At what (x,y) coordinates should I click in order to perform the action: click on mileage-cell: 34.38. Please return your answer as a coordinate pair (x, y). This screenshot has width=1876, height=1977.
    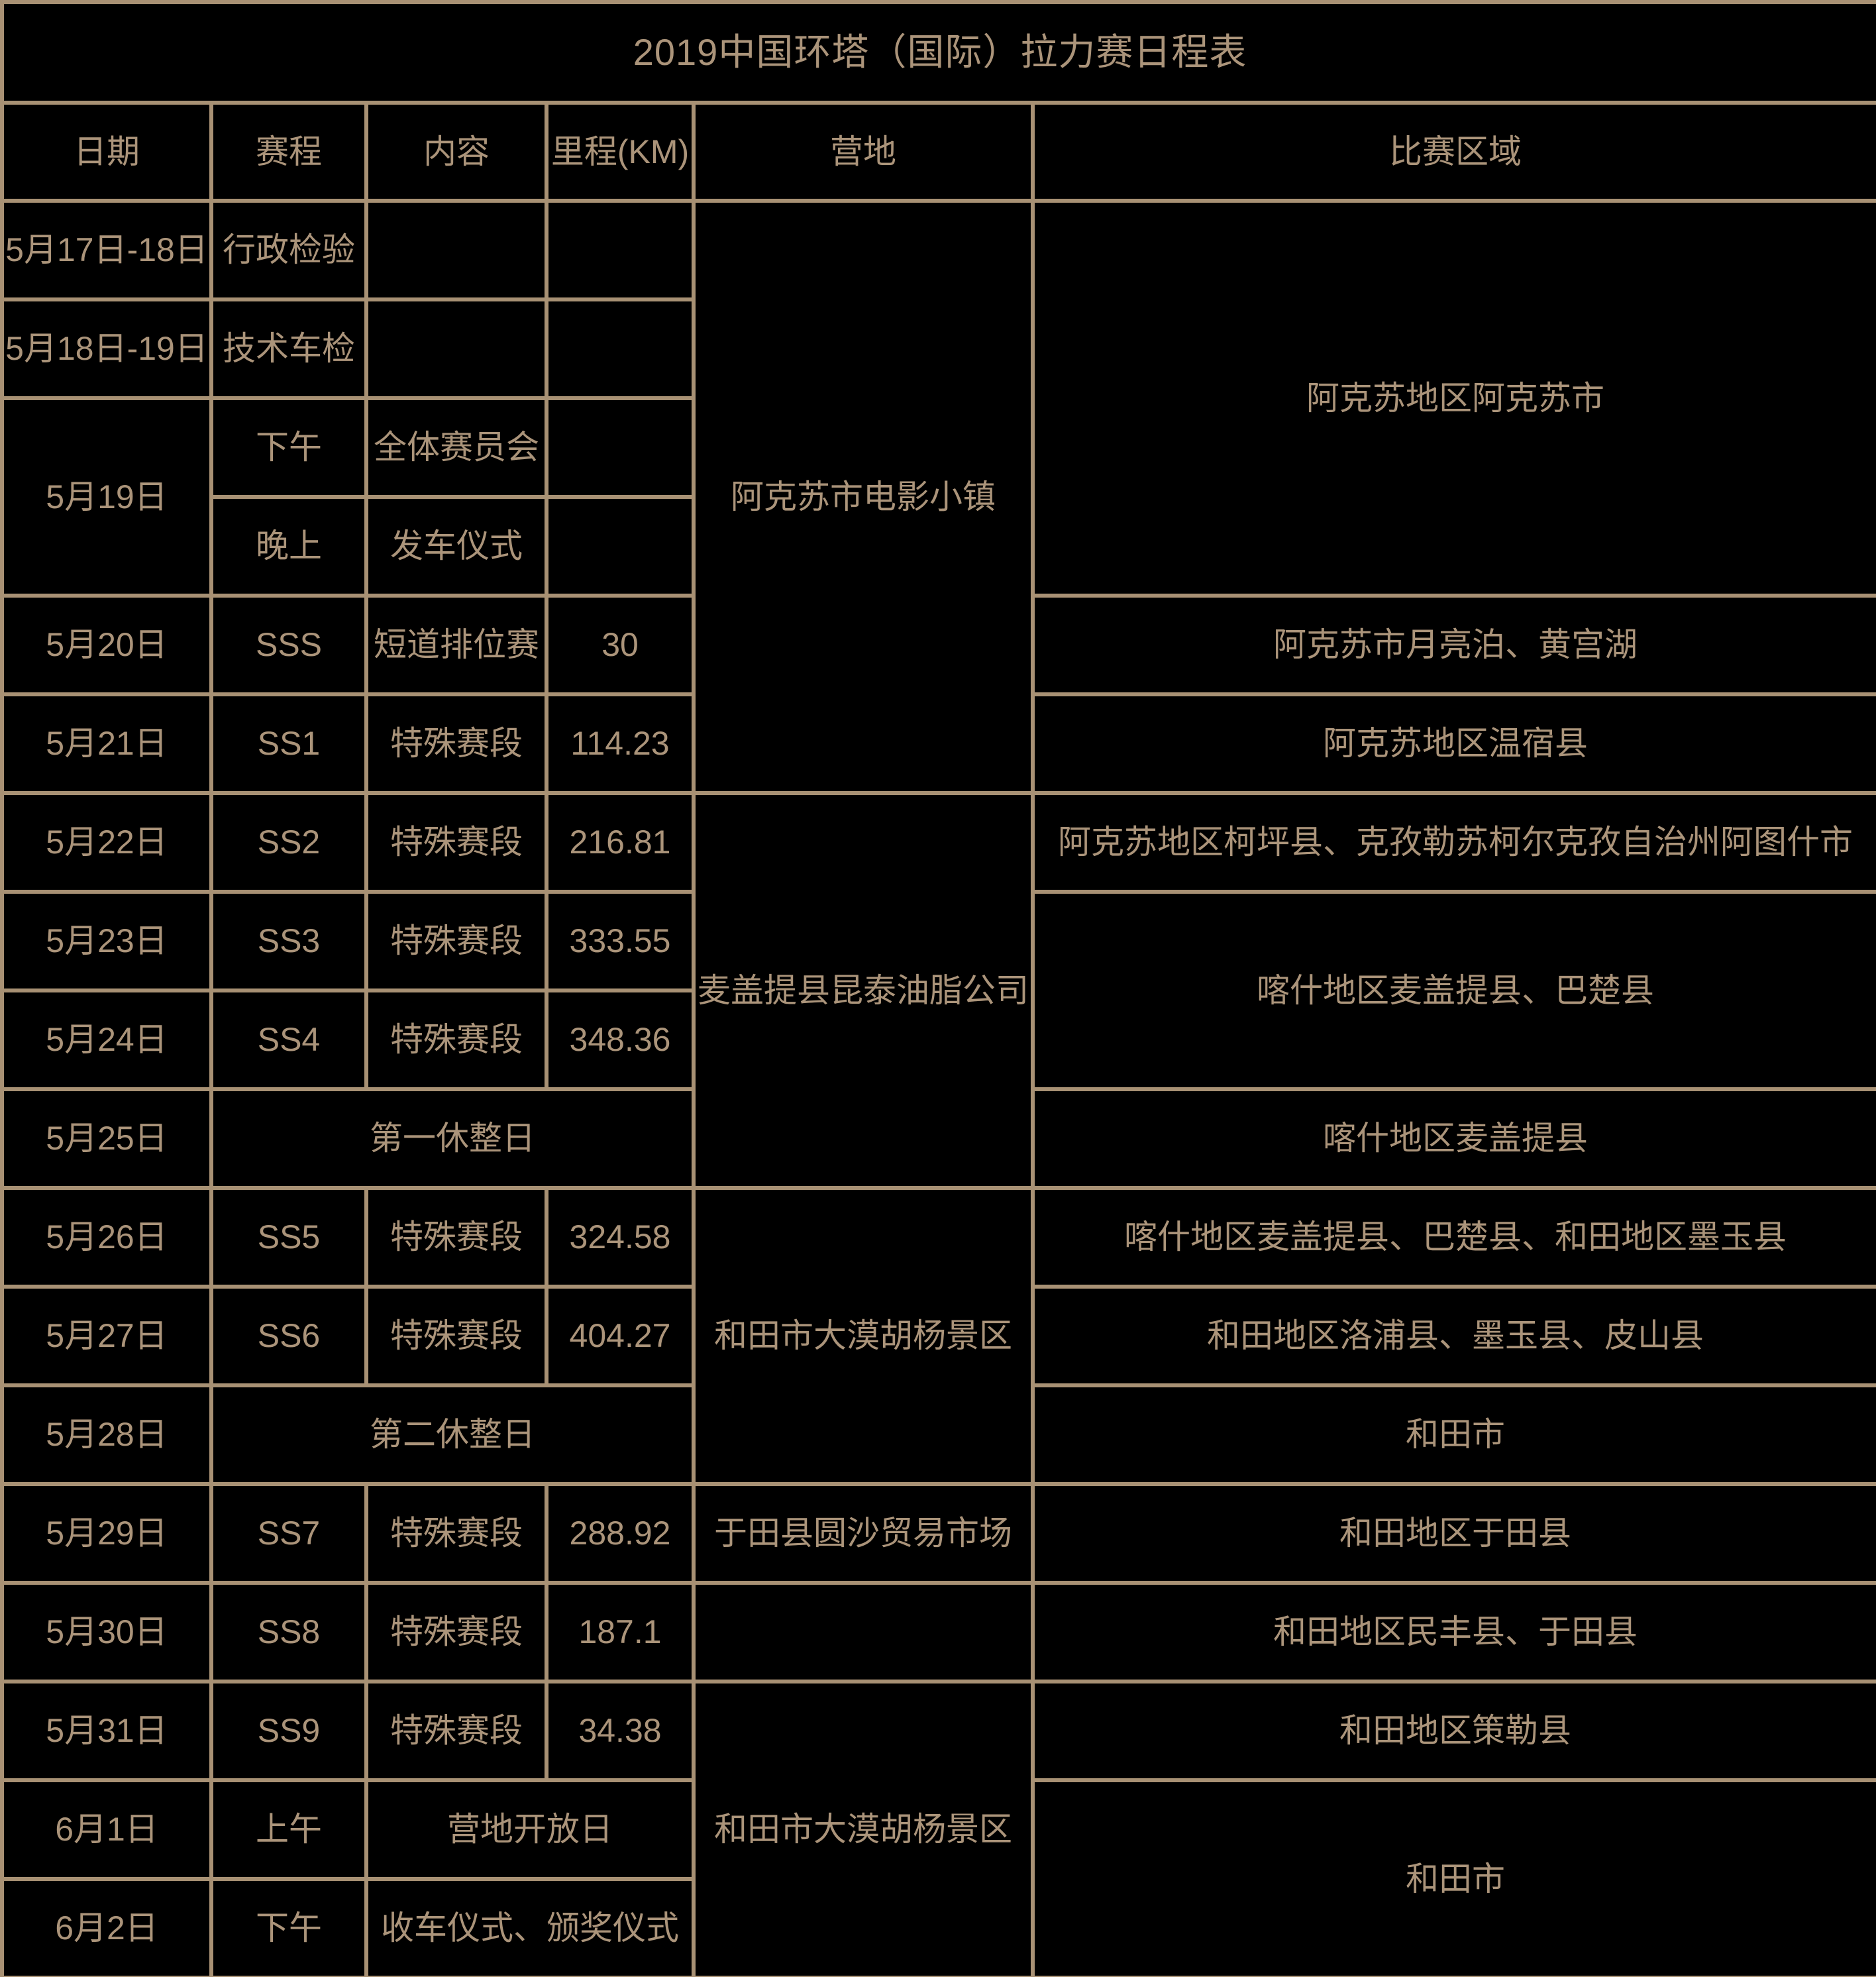
    Looking at the image, I should click on (620, 1731).